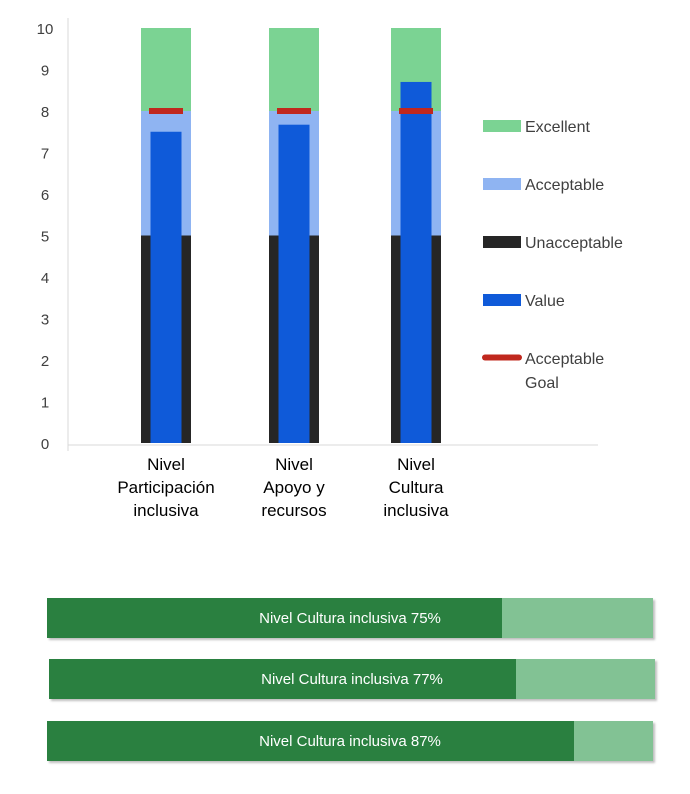  I want to click on y-tick-label: 7, so click(45, 154).